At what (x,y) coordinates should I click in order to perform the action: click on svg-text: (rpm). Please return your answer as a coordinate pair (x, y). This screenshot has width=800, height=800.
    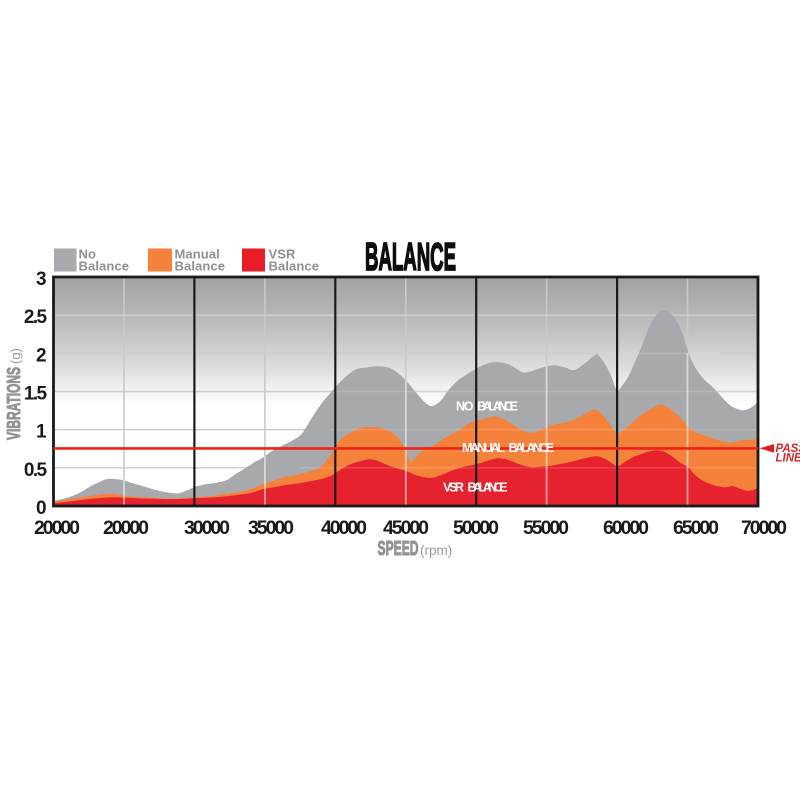
    Looking at the image, I should click on (436, 550).